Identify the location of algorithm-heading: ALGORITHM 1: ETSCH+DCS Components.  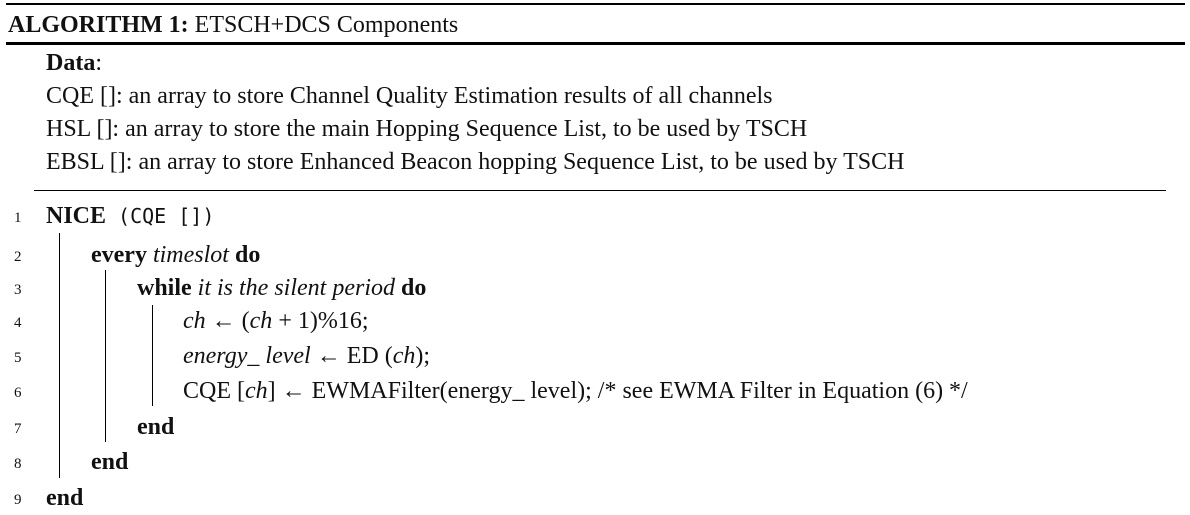
(233, 25).